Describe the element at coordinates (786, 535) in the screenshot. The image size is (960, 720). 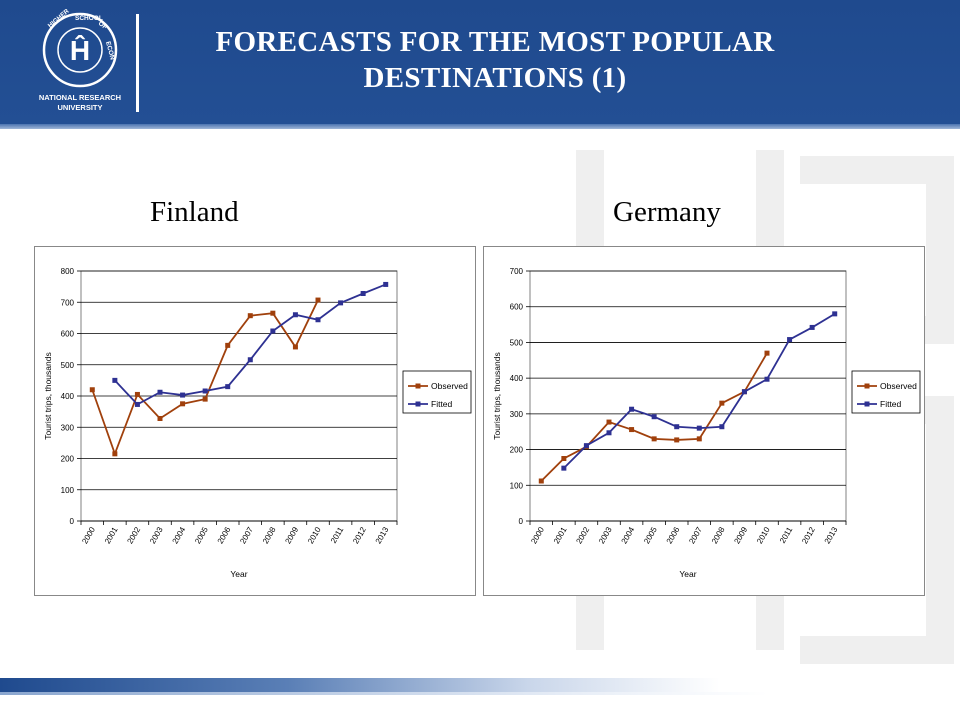
I see `x-tick-label: 2011` at that location.